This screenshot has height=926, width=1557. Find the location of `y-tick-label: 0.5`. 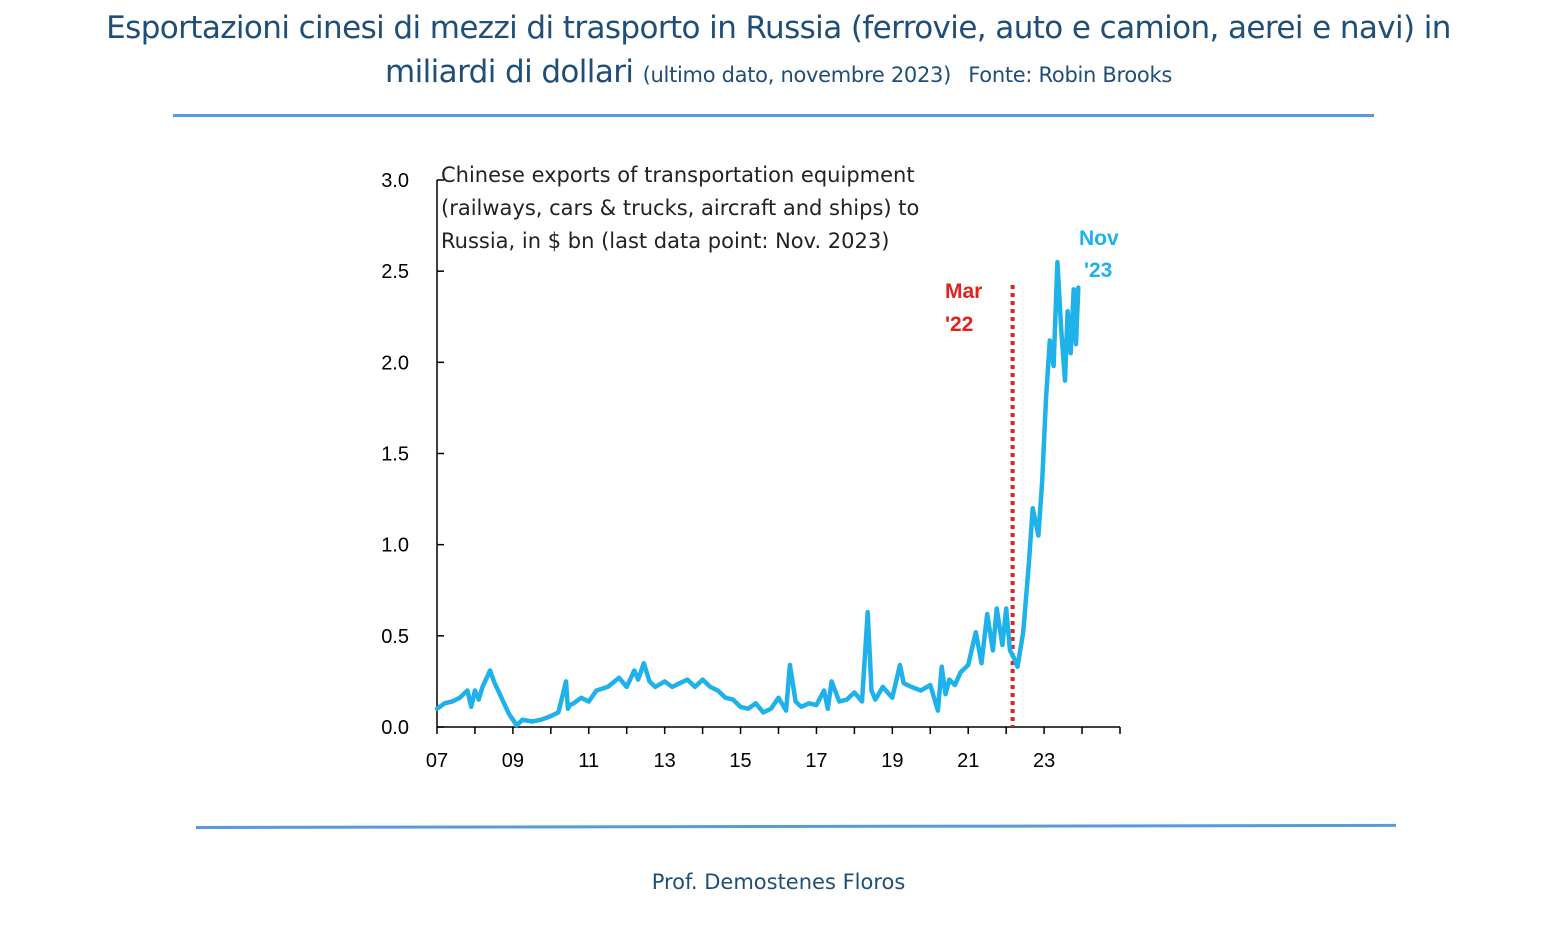

y-tick-label: 0.5 is located at coordinates (395, 637).